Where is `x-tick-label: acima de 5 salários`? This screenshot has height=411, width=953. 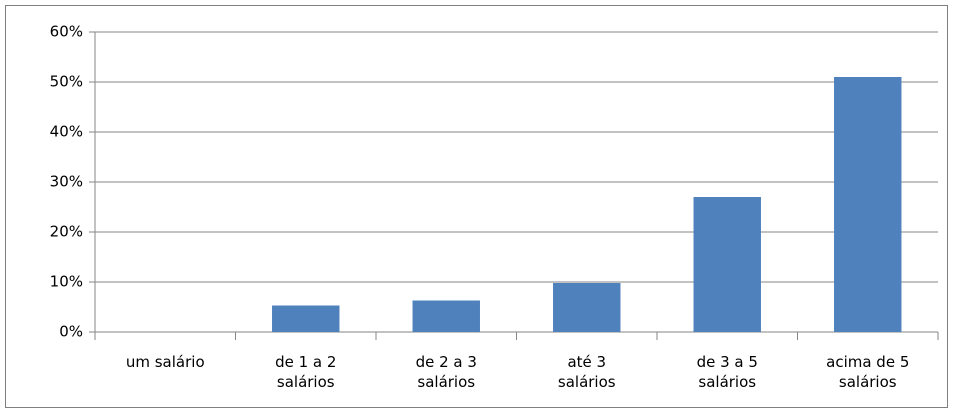
x-tick-label: acima de 5 salários is located at coordinates (868, 372).